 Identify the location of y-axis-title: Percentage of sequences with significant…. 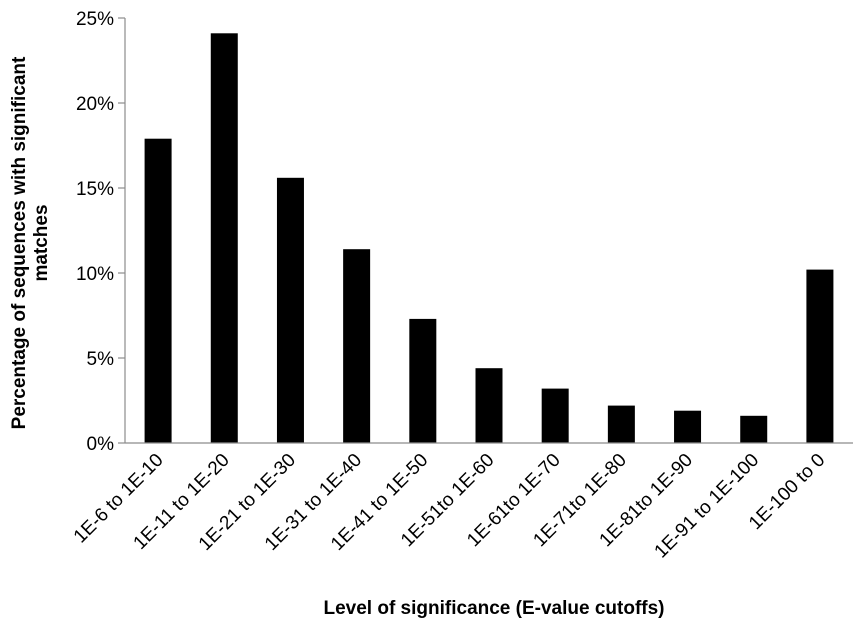
(30, 242).